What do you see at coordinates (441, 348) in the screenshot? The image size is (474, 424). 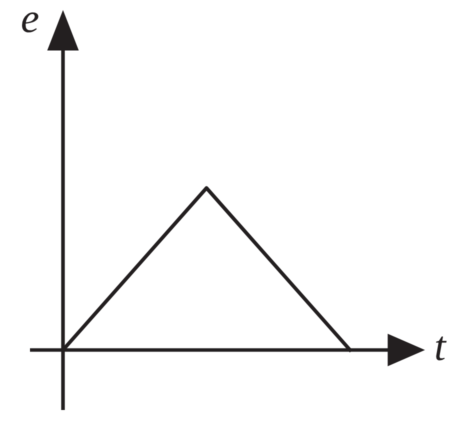 I see `x-axis-title: t` at bounding box center [441, 348].